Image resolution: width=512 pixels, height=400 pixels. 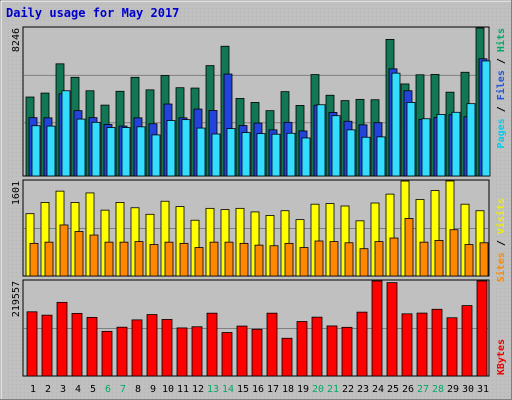 I want to click on panel-2-ymax-label: 1601, so click(x=16, y=193).